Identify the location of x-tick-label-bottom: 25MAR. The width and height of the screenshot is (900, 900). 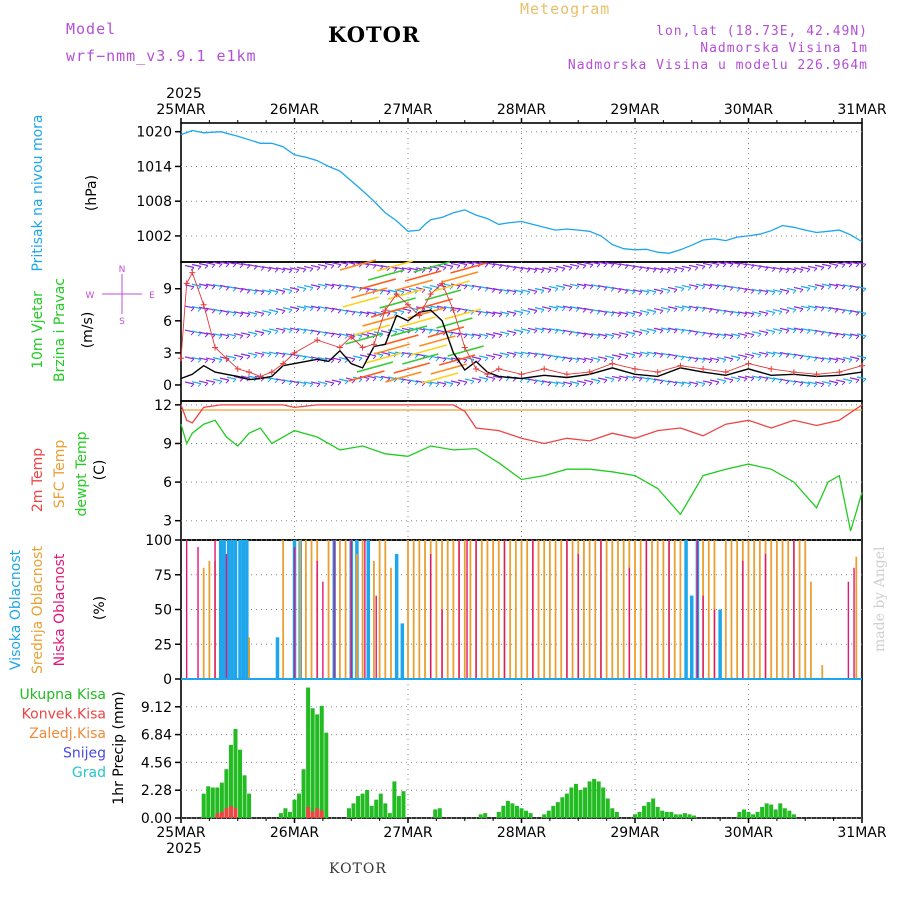
(180, 833).